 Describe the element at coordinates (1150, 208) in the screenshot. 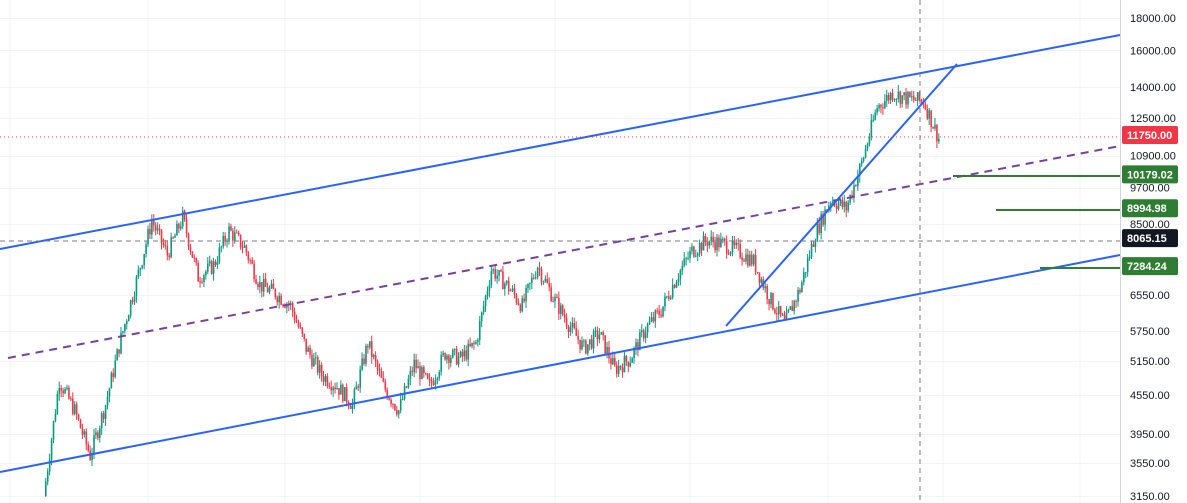

I see `price-level-2-badge` at that location.